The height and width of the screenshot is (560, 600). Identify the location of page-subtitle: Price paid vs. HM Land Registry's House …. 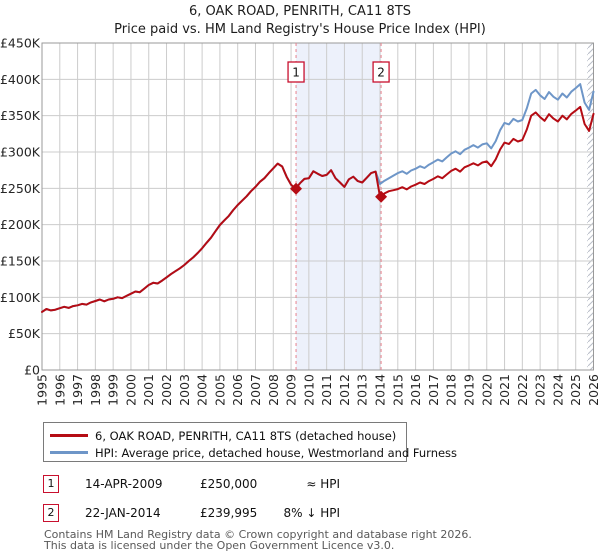
(300, 29).